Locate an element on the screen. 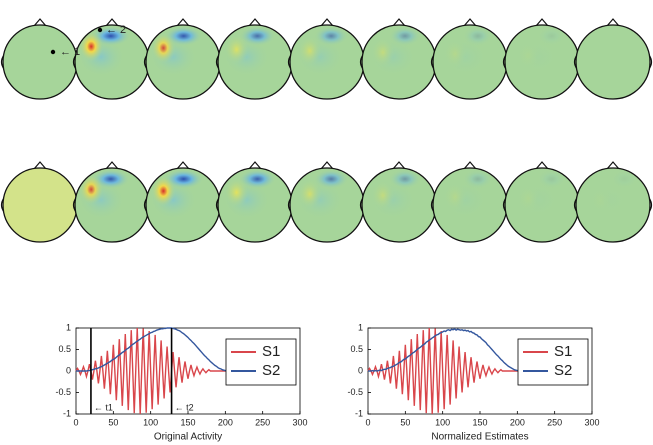 The image size is (653, 445). x-tick-label: 250 is located at coordinates (554, 422).